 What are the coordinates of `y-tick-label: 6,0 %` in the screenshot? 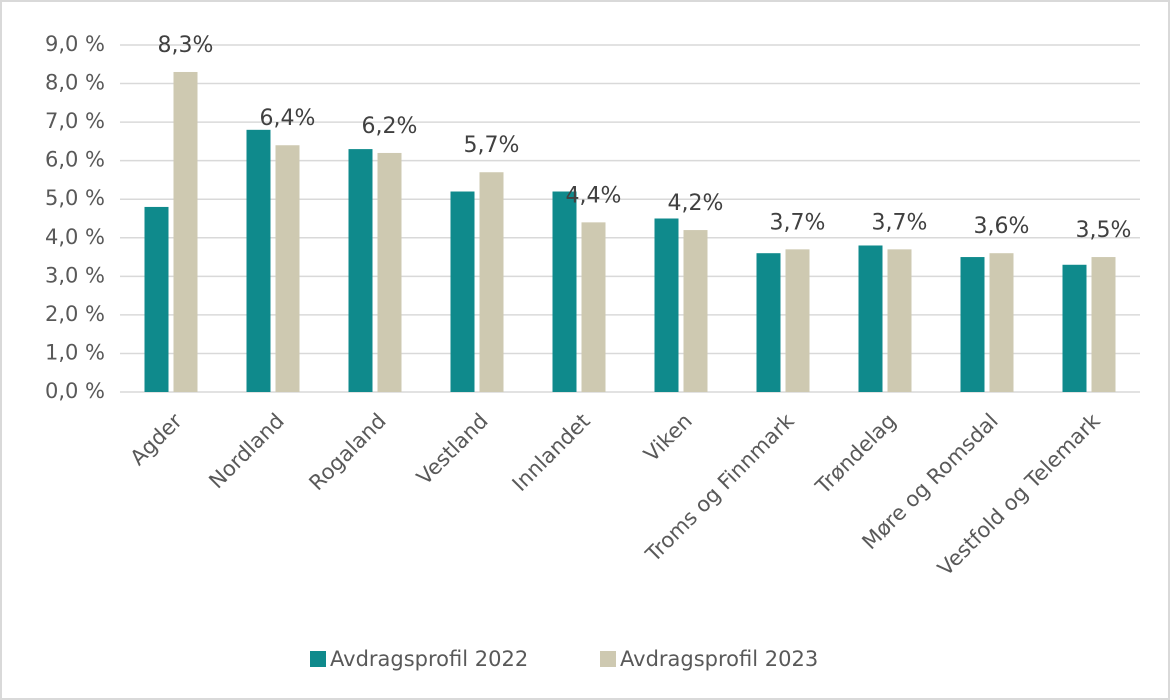 It's located at (75, 160).